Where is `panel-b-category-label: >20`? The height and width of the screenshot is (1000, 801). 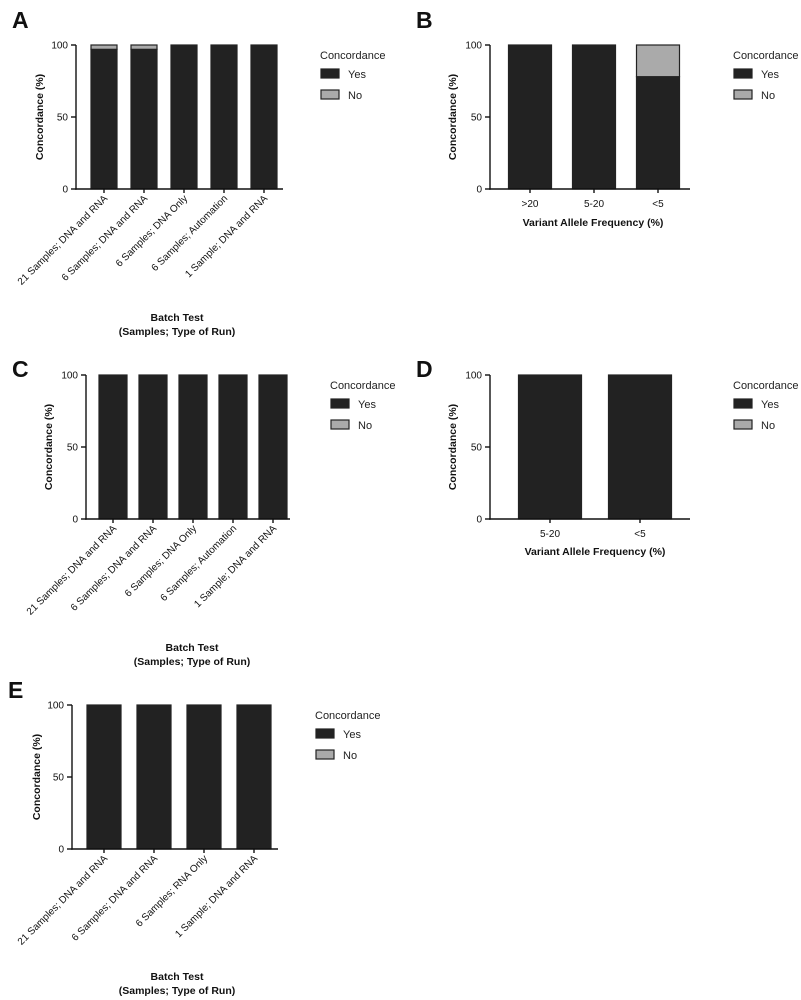 panel-b-category-label: >20 is located at coordinates (530, 204).